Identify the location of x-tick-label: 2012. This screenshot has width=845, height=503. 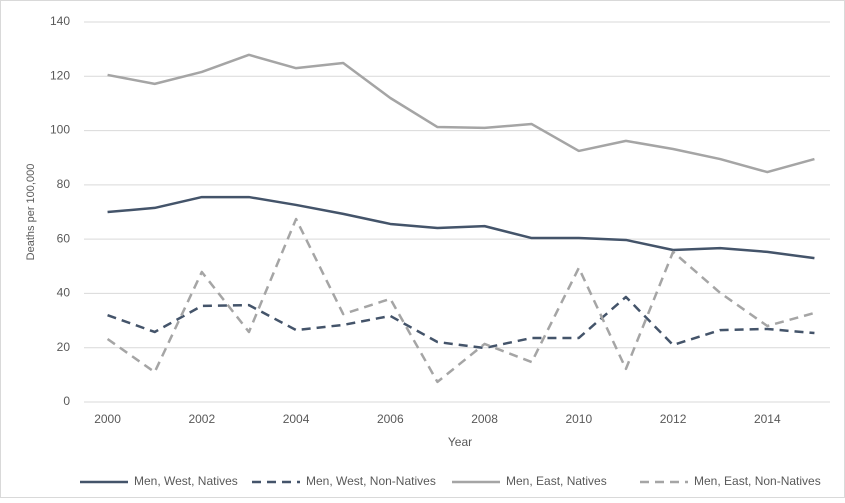
(673, 419).